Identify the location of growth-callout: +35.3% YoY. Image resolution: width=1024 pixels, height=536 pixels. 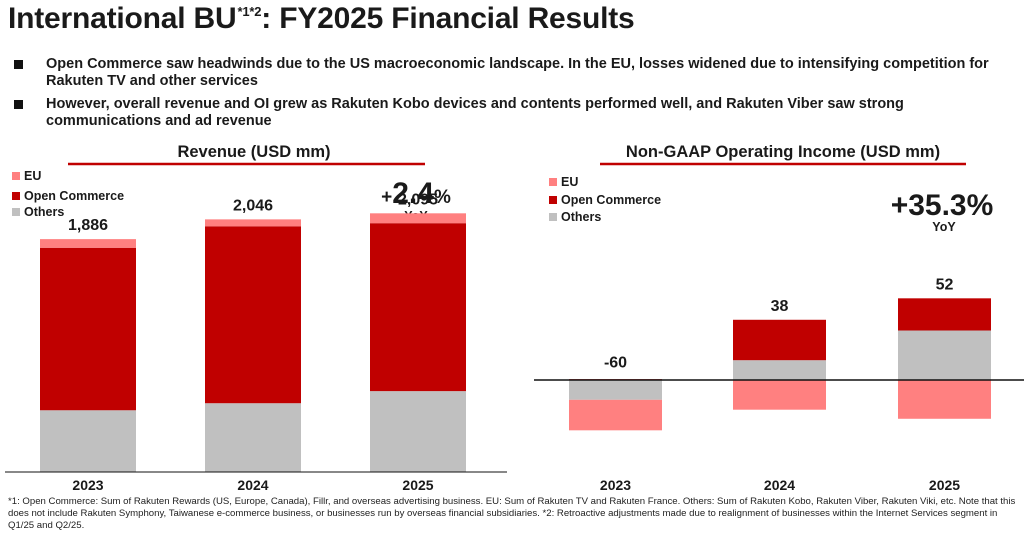
(942, 211).